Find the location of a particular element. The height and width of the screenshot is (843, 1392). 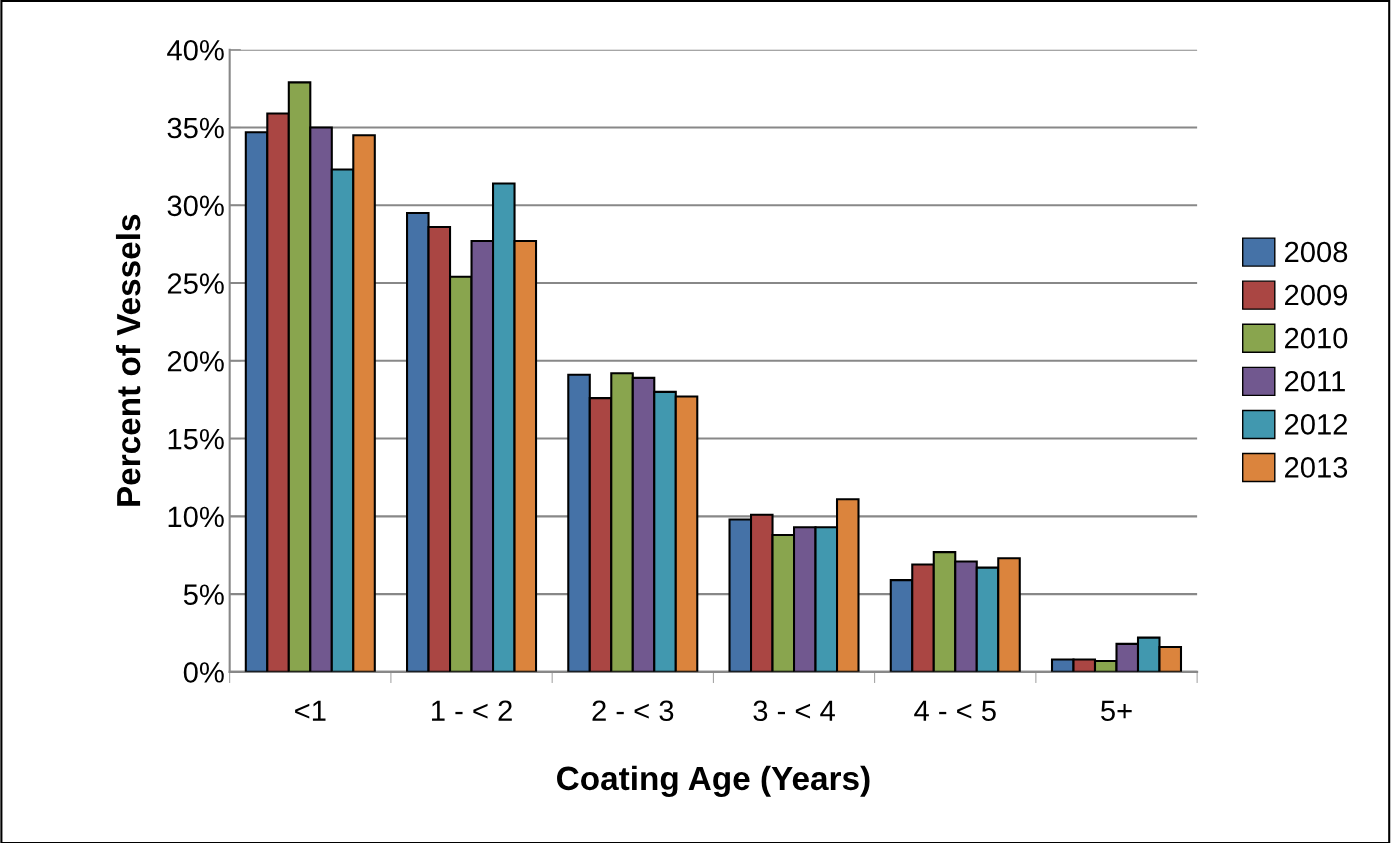

y-tick-label: 10% is located at coordinates (196, 517).